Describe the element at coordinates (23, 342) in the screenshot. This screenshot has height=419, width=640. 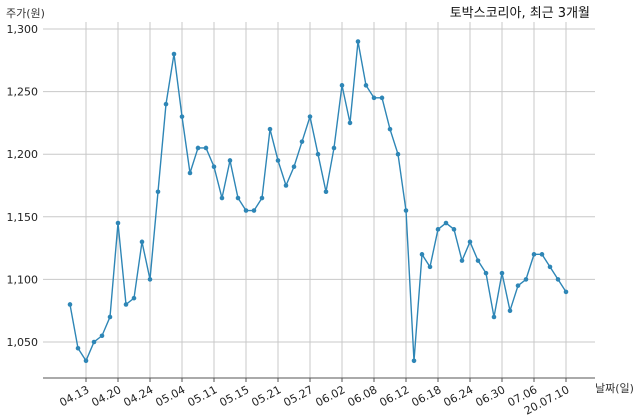
I see `y-tick-label: 1,050` at that location.